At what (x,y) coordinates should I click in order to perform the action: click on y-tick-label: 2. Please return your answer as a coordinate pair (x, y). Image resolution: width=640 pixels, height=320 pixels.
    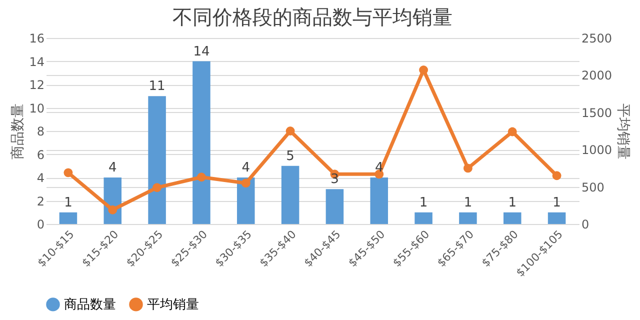
    Looking at the image, I should click on (40, 201).